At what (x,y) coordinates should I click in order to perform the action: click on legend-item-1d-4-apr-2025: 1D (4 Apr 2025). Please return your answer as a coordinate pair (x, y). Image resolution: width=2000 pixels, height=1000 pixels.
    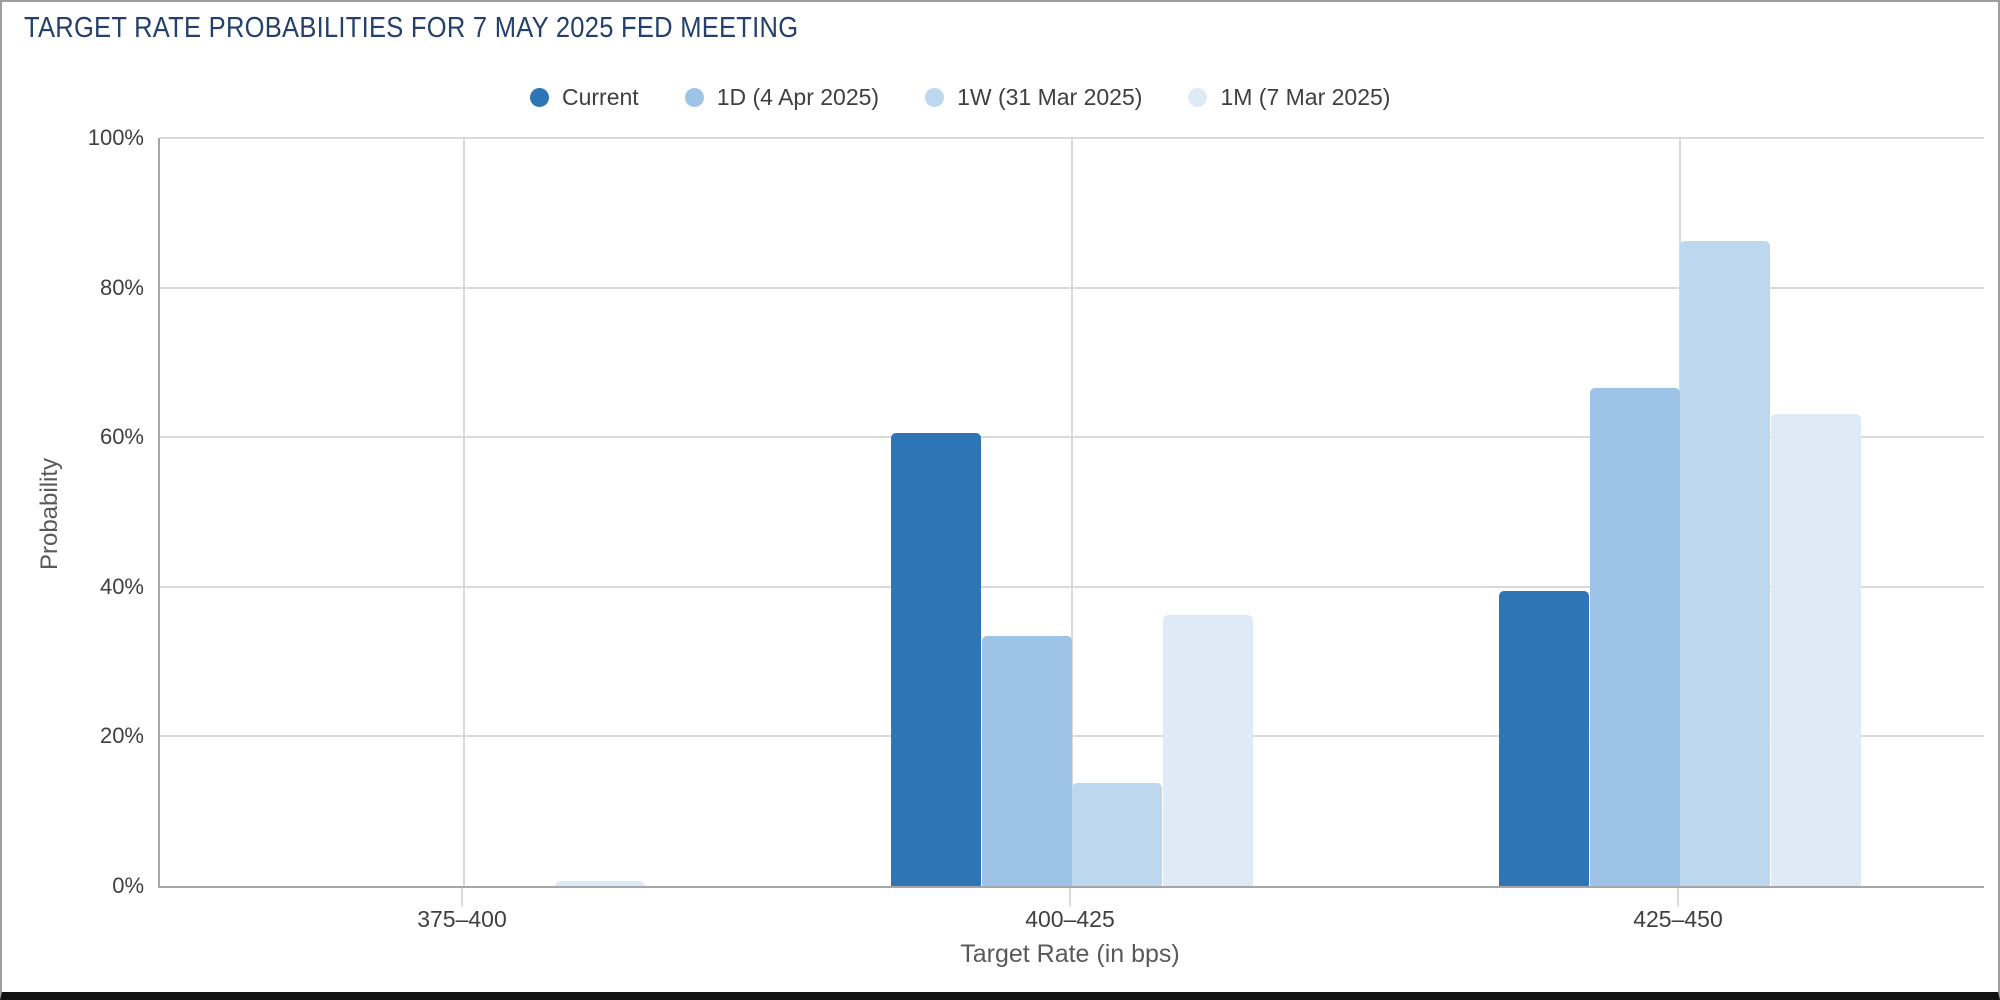
    Looking at the image, I should click on (782, 97).